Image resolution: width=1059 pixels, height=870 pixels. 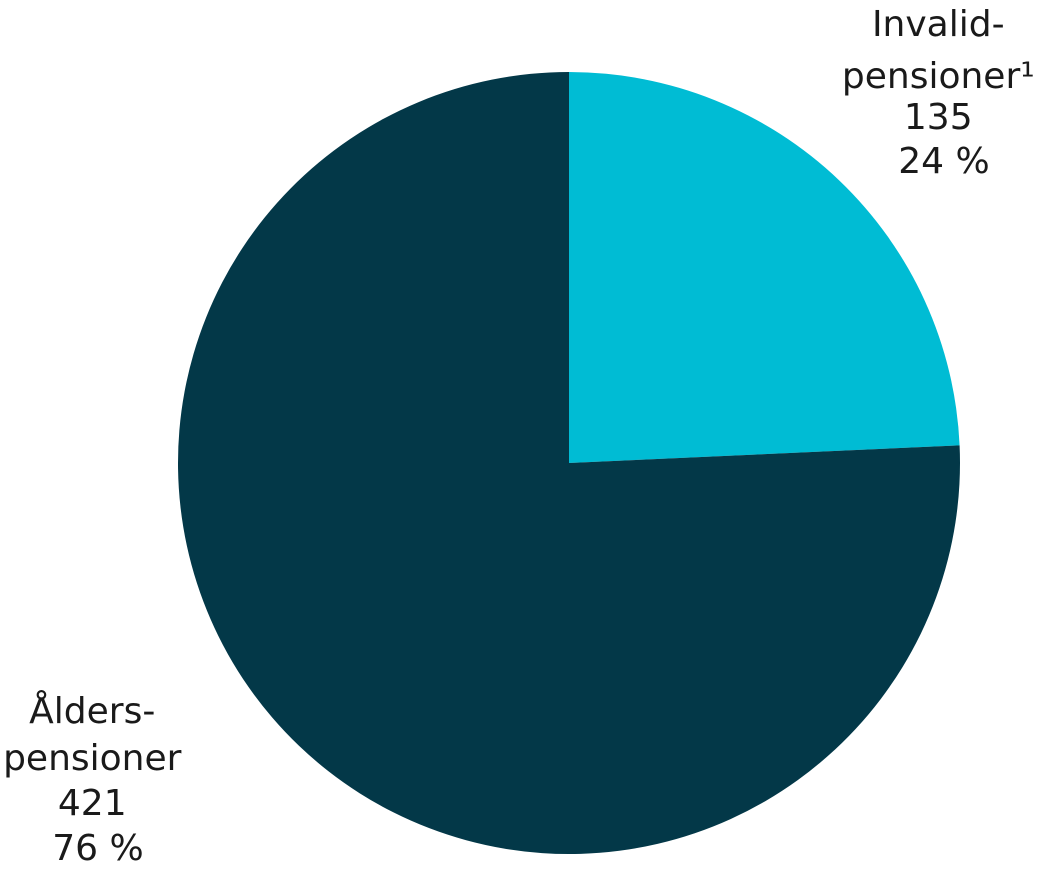 What do you see at coordinates (938, 117) in the screenshot?
I see `slice-value-invalid: 135` at bounding box center [938, 117].